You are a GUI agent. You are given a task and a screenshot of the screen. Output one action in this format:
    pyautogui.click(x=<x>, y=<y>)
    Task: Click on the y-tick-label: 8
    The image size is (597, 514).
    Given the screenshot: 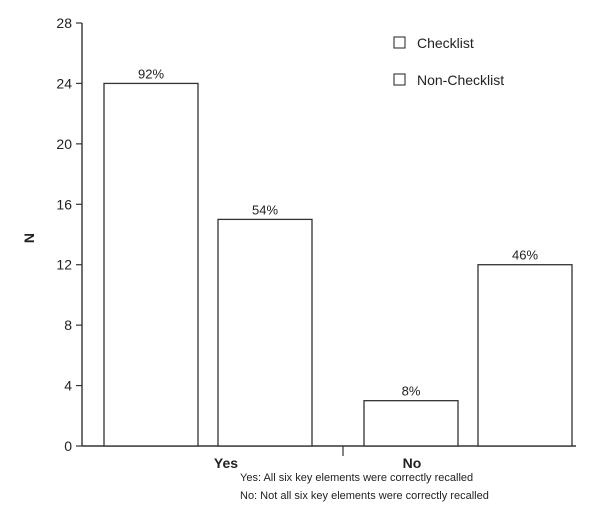 What is the action you would take?
    pyautogui.click(x=68, y=325)
    